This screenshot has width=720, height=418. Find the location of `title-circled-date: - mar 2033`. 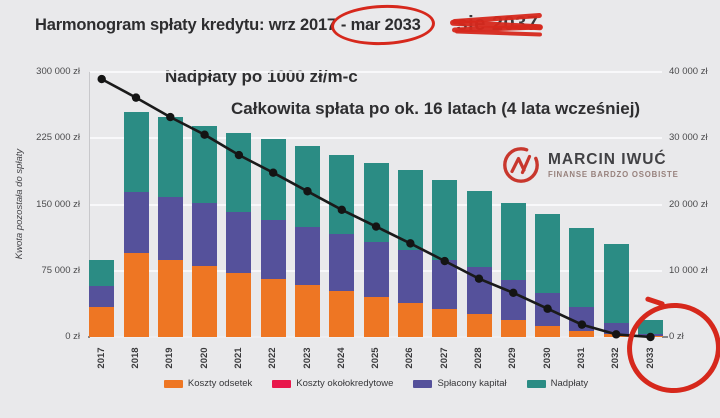

title-circled-date: - mar 2033 is located at coordinates (383, 25).